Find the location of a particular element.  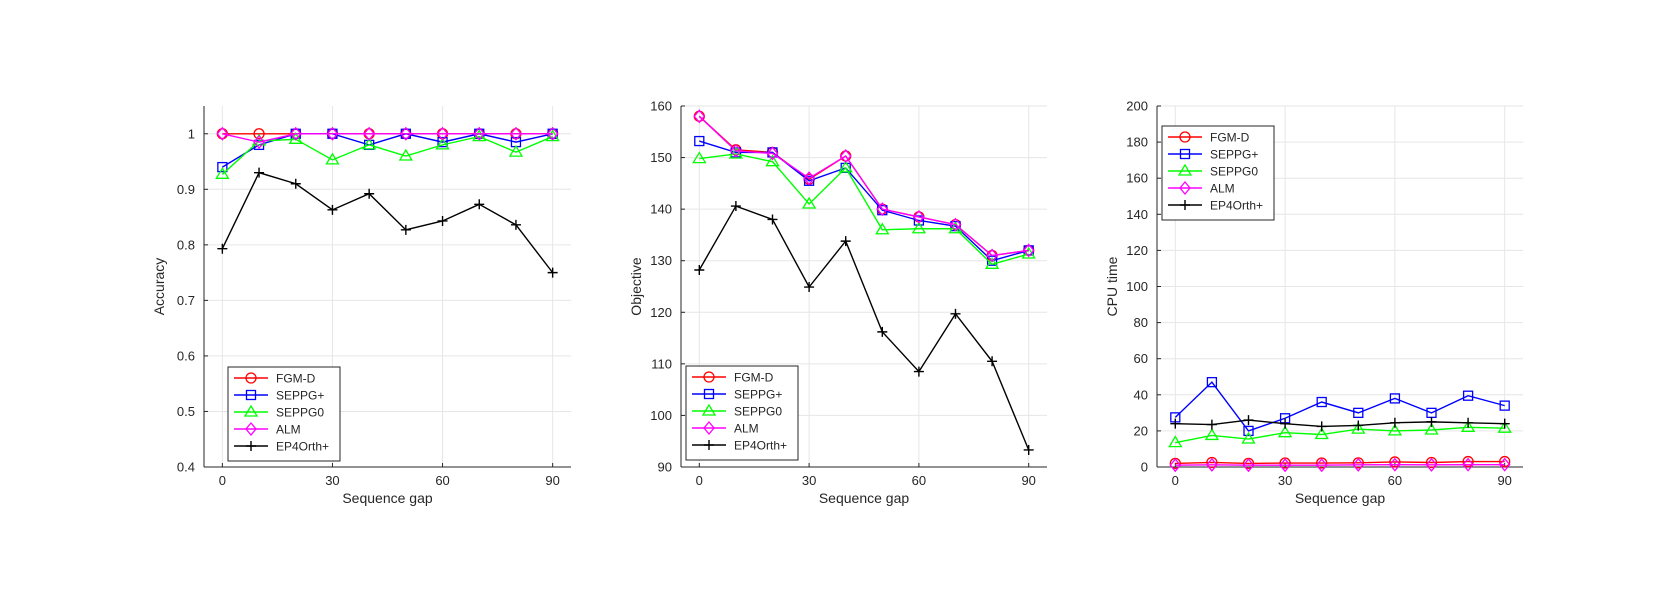

y-tick-label: 110 is located at coordinates (661, 363).